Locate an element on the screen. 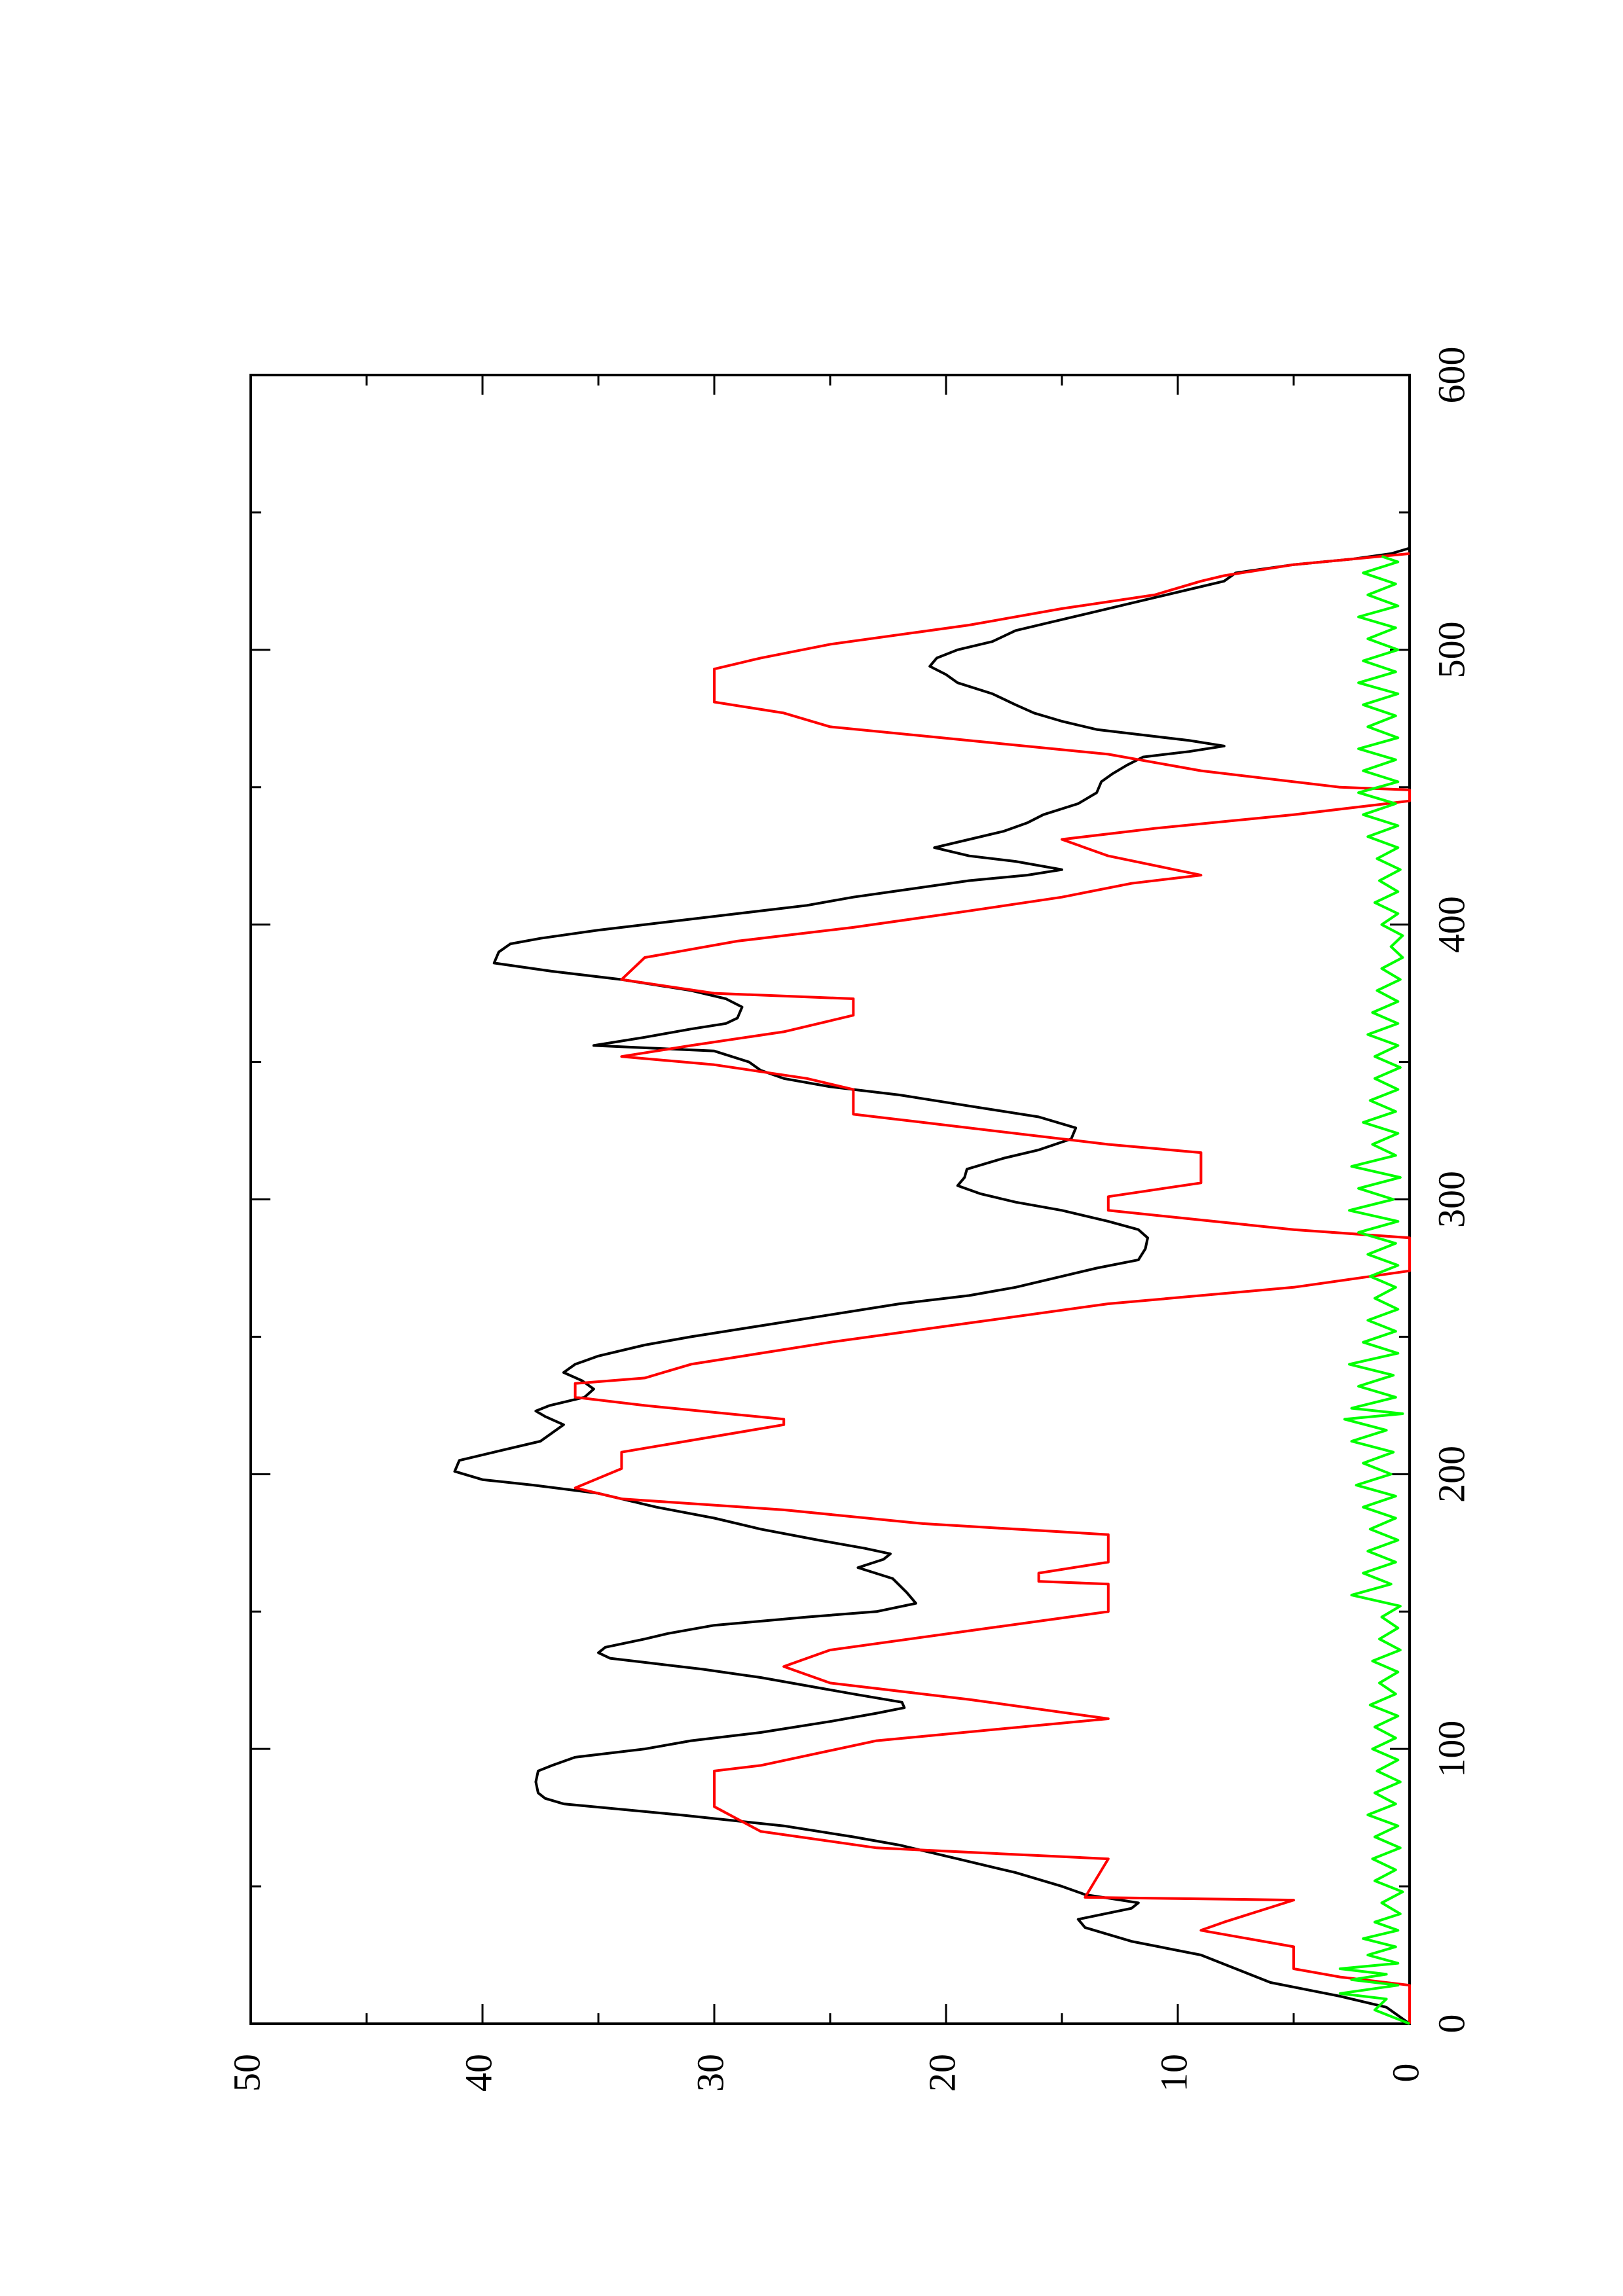 The image size is (1623, 2296). y-tick-label: 50 is located at coordinates (246, 2073).